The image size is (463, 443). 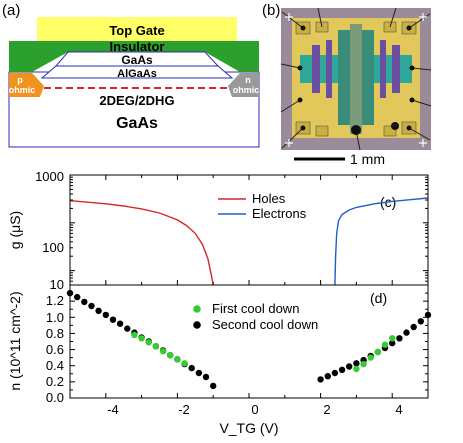 What do you see at coordinates (55, 365) in the screenshot?
I see `d-ytick-label-2: 0.4` at bounding box center [55, 365].